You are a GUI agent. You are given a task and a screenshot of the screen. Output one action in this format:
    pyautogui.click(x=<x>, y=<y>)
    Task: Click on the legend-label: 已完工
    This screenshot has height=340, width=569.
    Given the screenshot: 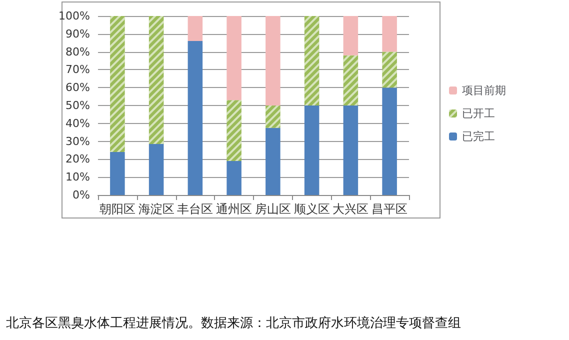 What is the action you would take?
    pyautogui.click(x=478, y=136)
    